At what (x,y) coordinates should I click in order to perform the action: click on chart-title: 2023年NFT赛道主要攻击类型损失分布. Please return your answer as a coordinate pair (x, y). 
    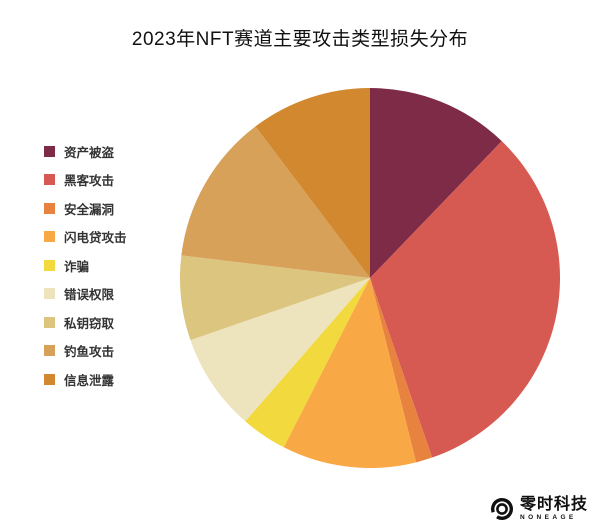
    Looking at the image, I should click on (300, 39).